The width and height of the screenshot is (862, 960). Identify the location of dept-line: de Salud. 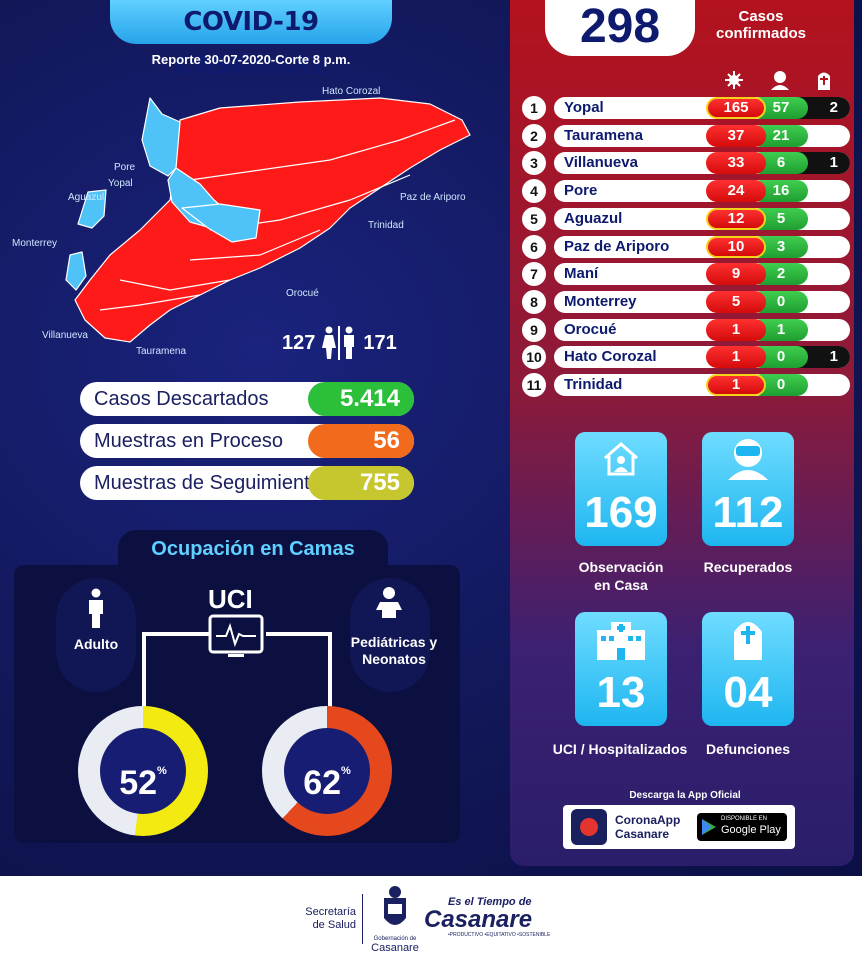
(334, 925).